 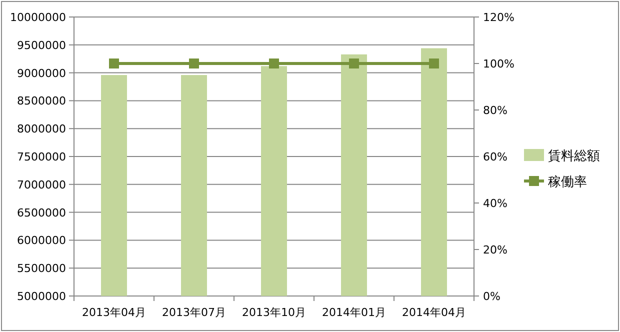 What do you see at coordinates (434, 312) in the screenshot?
I see `x-tick-label: 2014年04月` at bounding box center [434, 312].